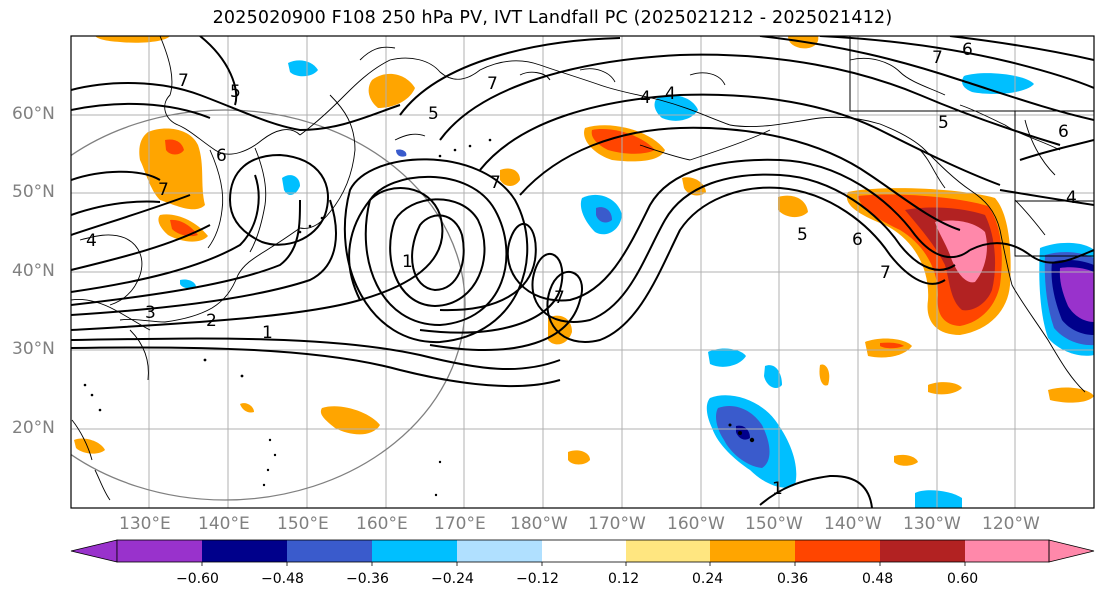 The height and width of the screenshot is (601, 1105). I want to click on longitude-label: 150°W, so click(774, 524).